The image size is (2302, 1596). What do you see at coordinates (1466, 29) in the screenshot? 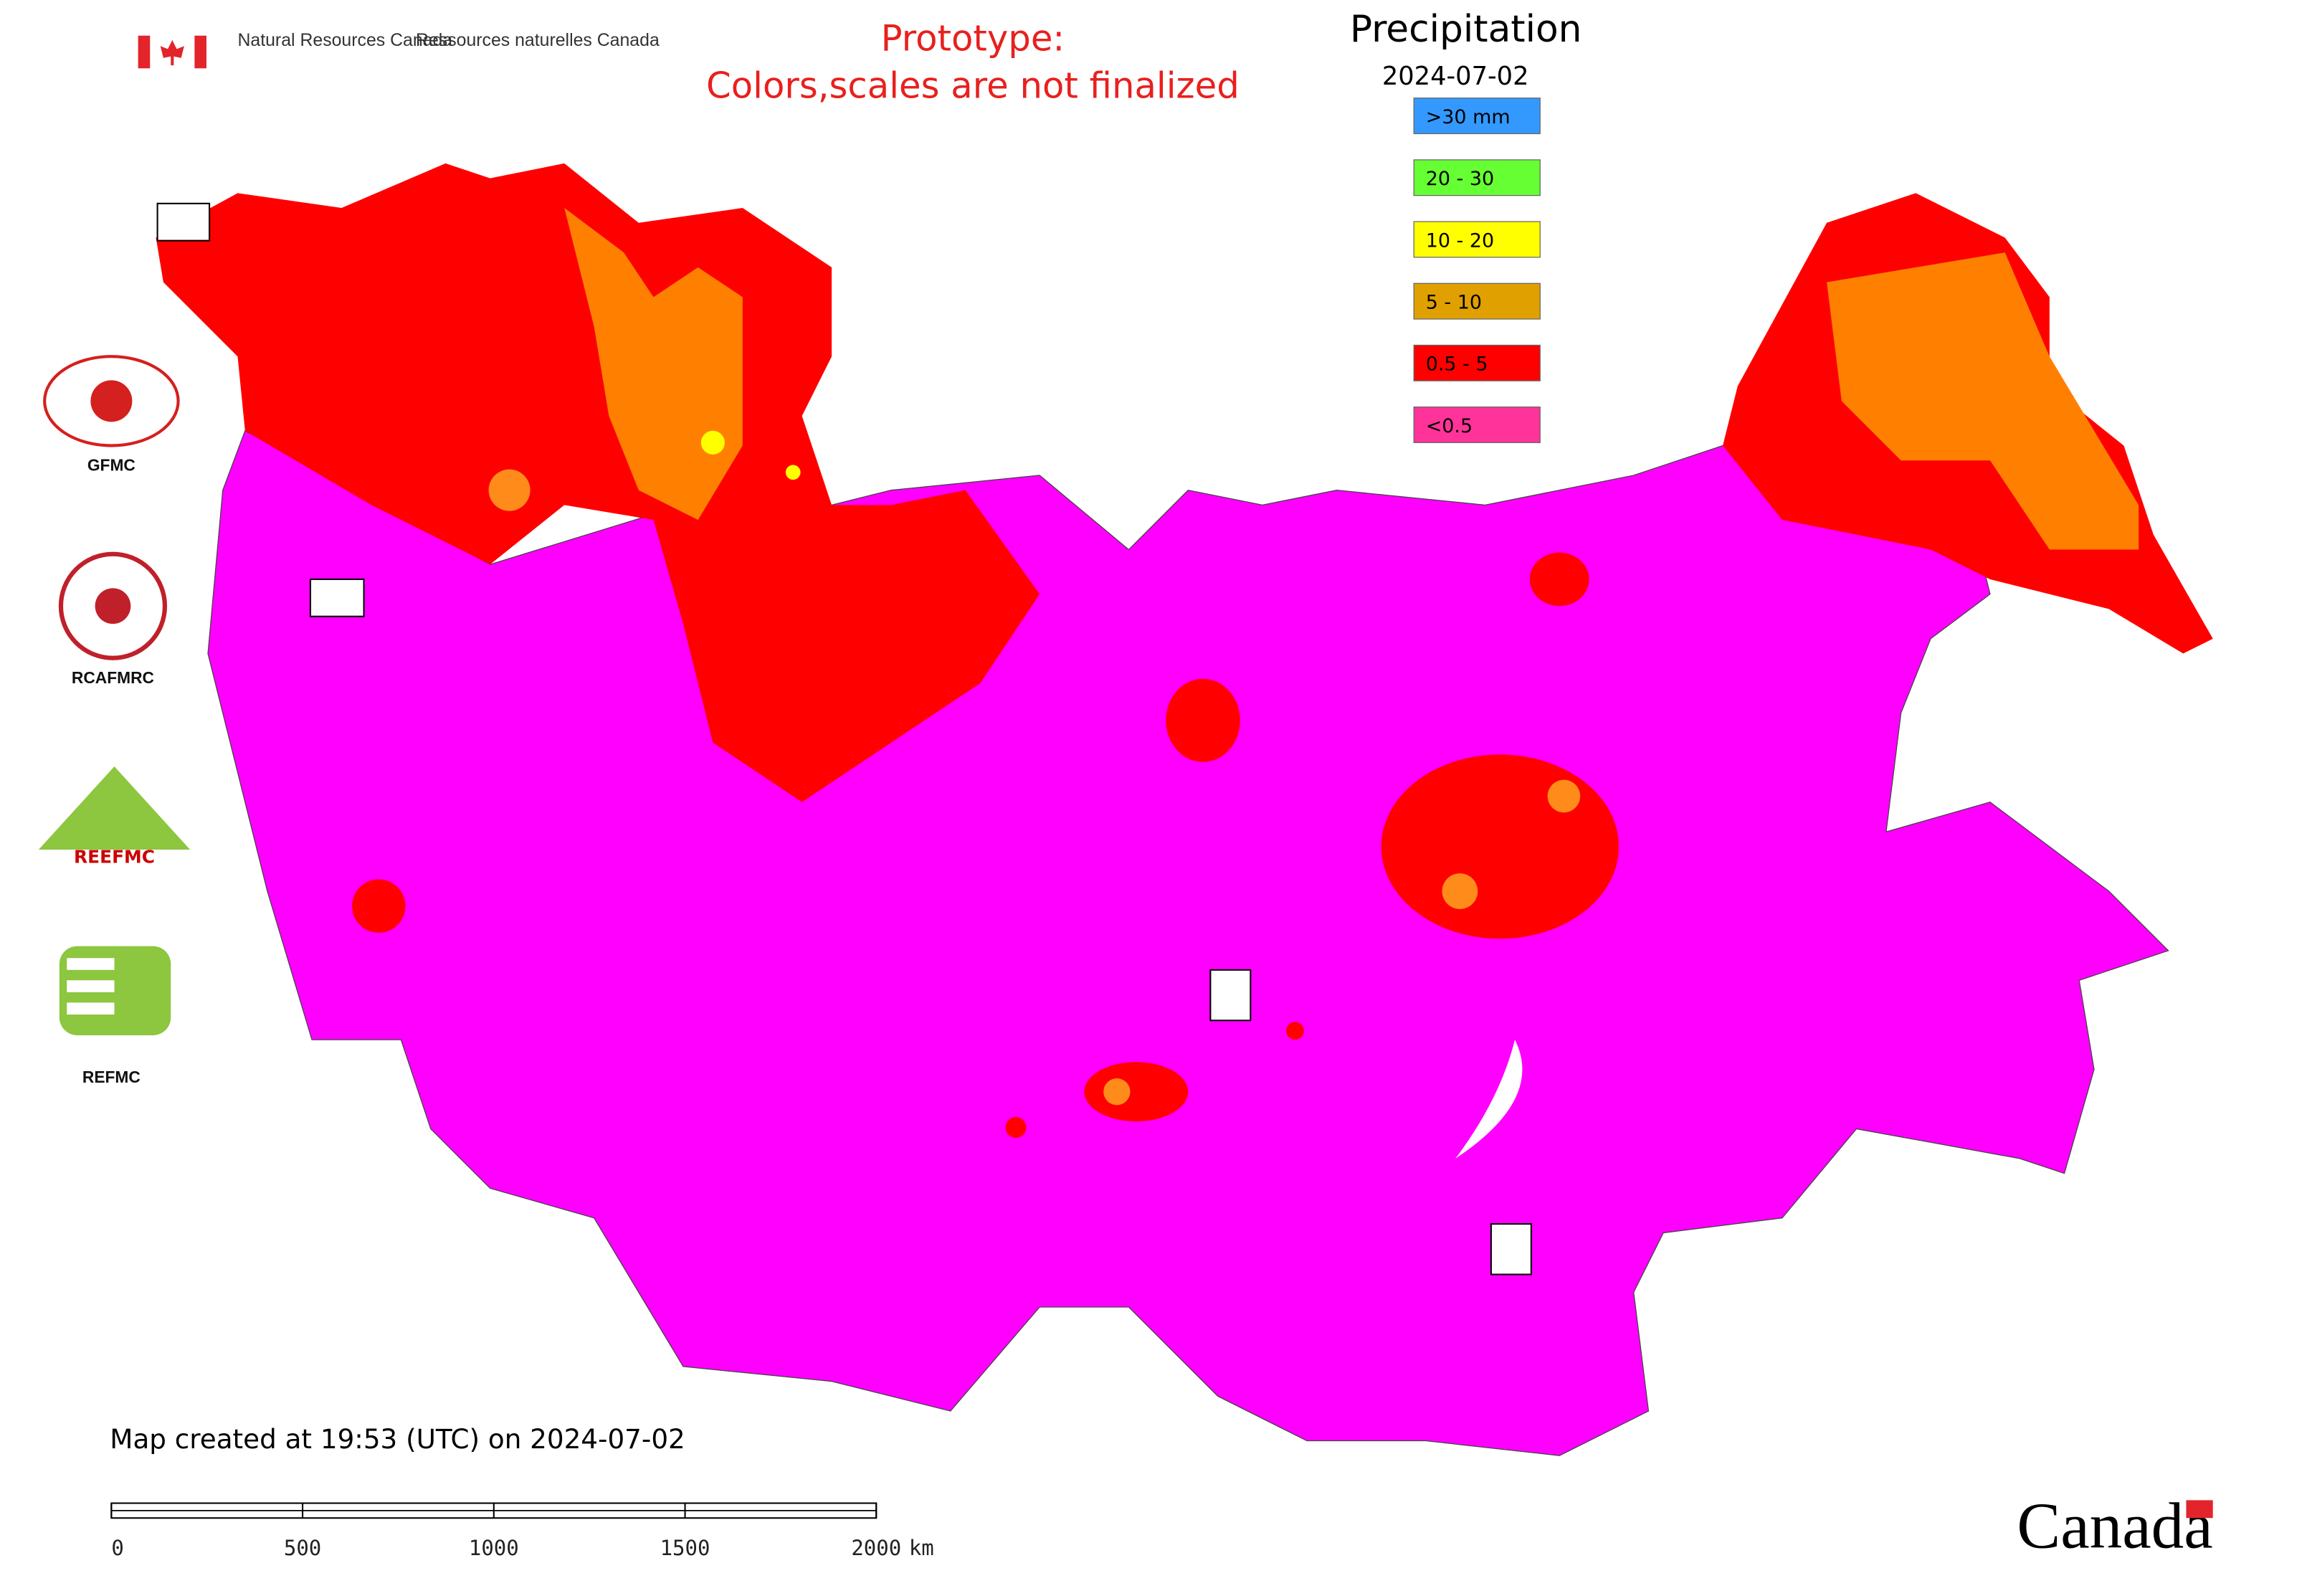
I see `legend-title: Precipitation` at bounding box center [1466, 29].